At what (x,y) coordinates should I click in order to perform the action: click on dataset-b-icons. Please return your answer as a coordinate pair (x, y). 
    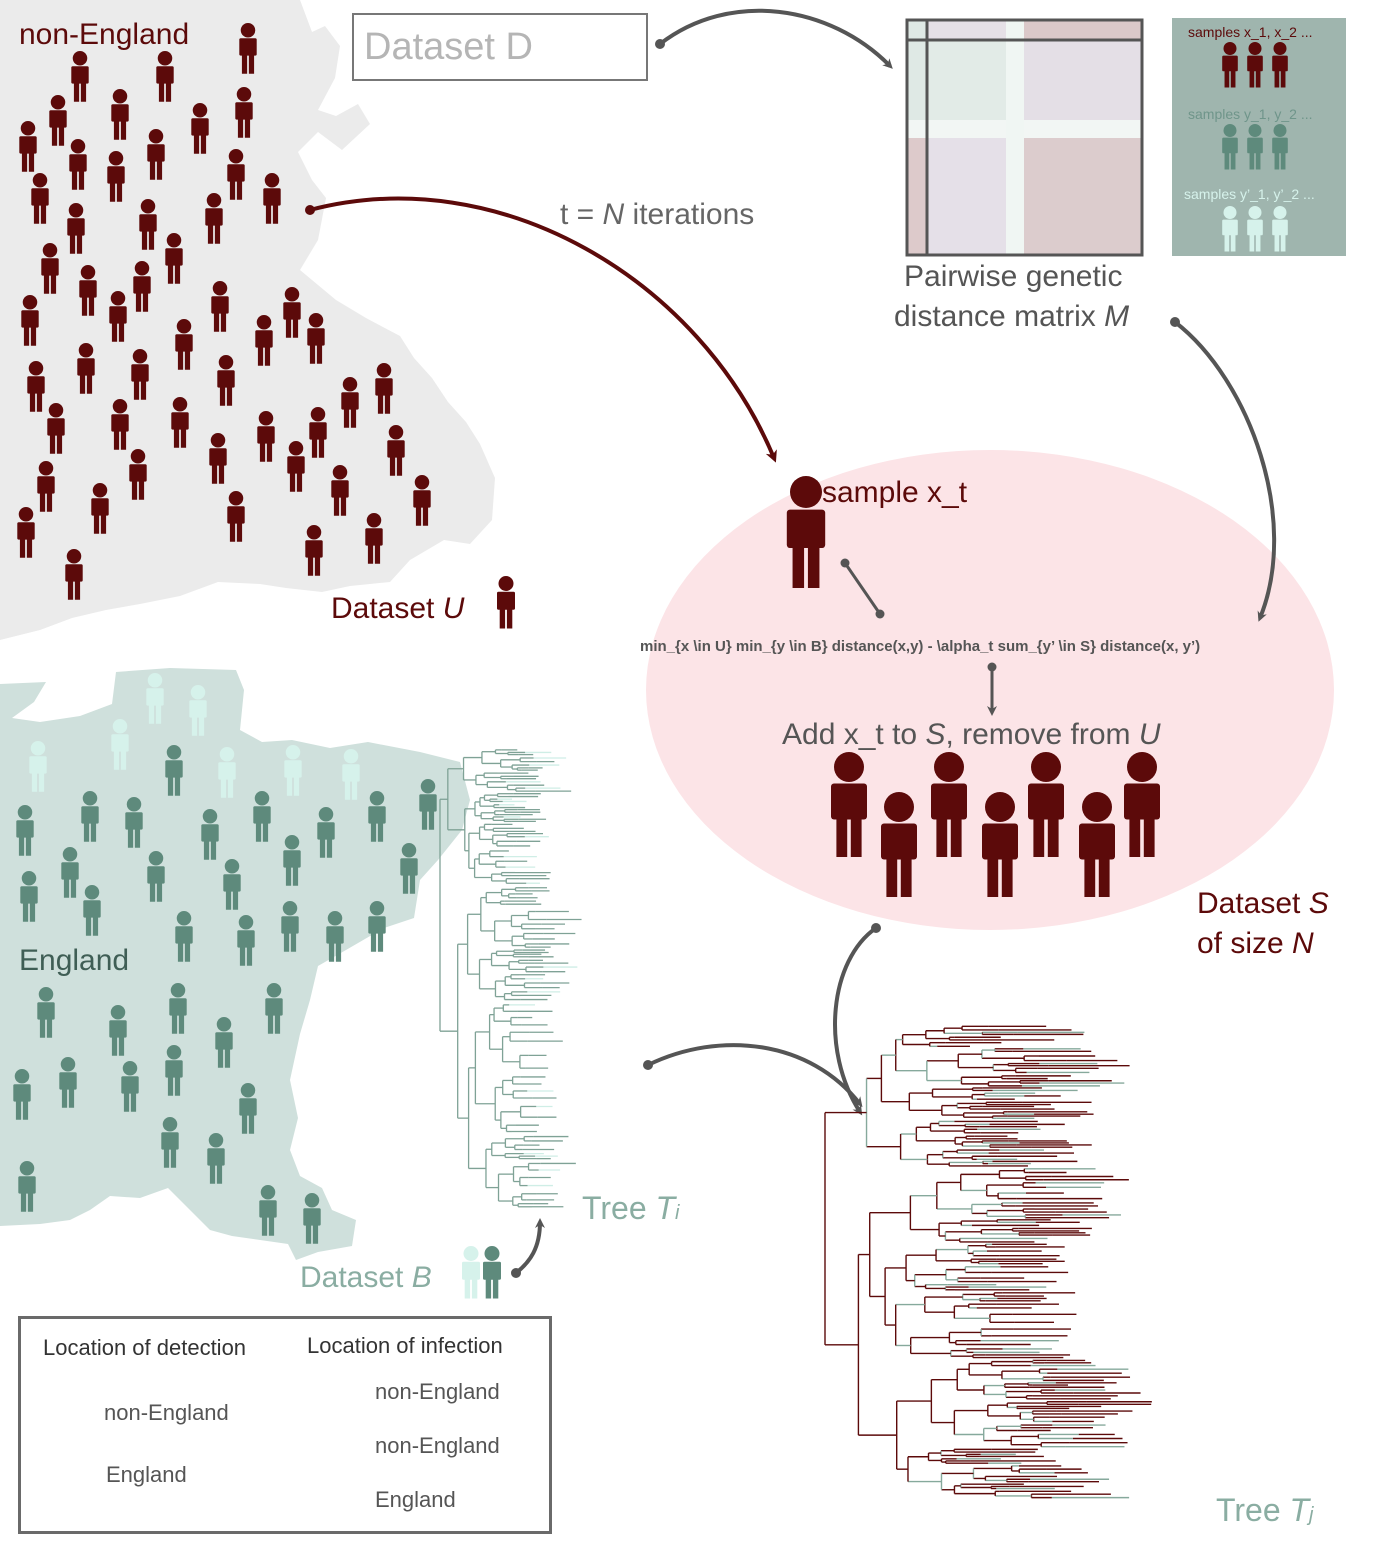
    Looking at the image, I should click on (481, 1272).